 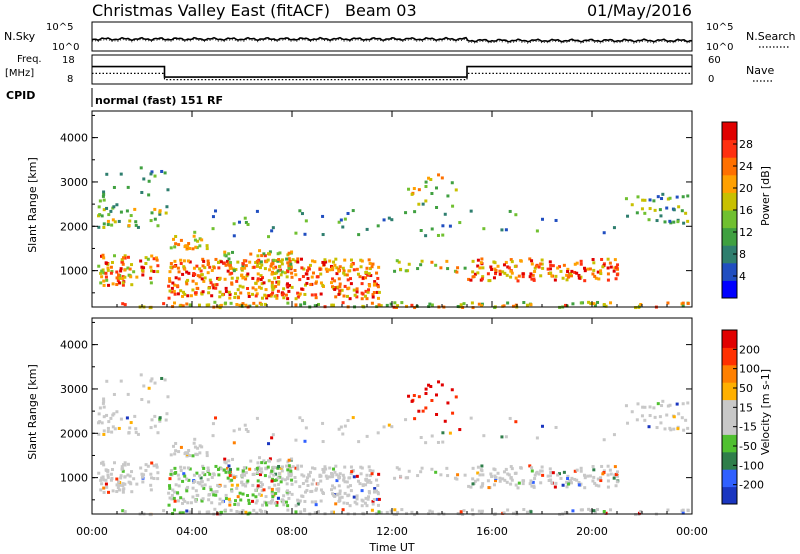 I want to click on noise-sky-series, so click(x=392, y=39).